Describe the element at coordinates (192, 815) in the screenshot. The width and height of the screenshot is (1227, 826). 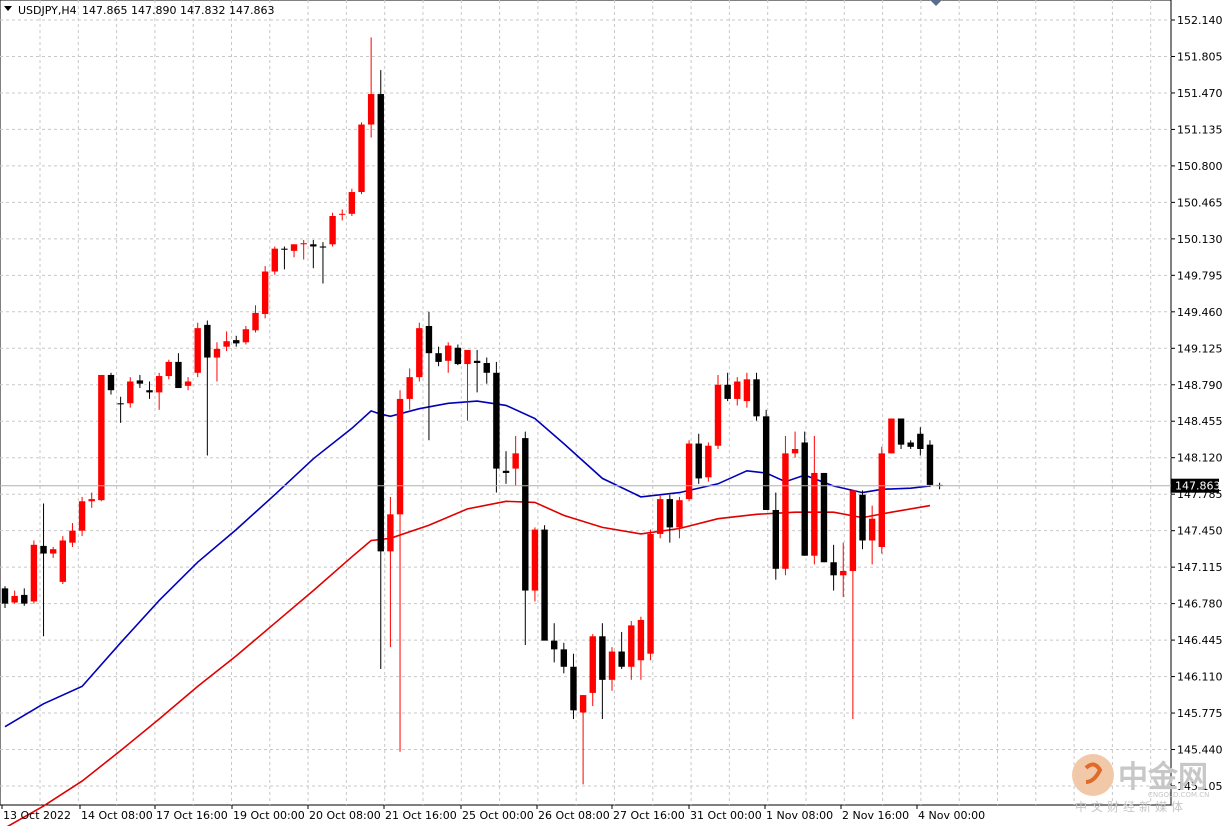
I see `time-tick-label: 17 Oct 16:00` at that location.